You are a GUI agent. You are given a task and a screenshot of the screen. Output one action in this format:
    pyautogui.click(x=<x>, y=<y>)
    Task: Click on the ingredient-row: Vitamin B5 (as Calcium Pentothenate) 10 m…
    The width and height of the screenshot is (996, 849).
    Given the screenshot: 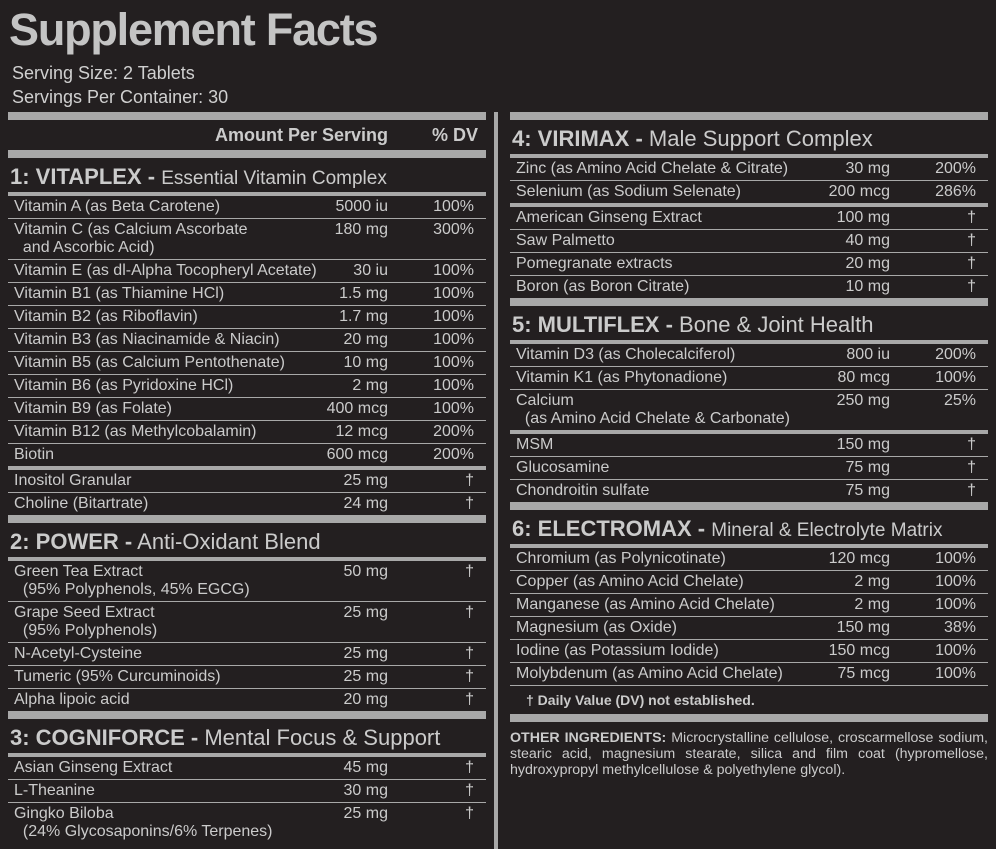 What is the action you would take?
    pyautogui.click(x=247, y=363)
    